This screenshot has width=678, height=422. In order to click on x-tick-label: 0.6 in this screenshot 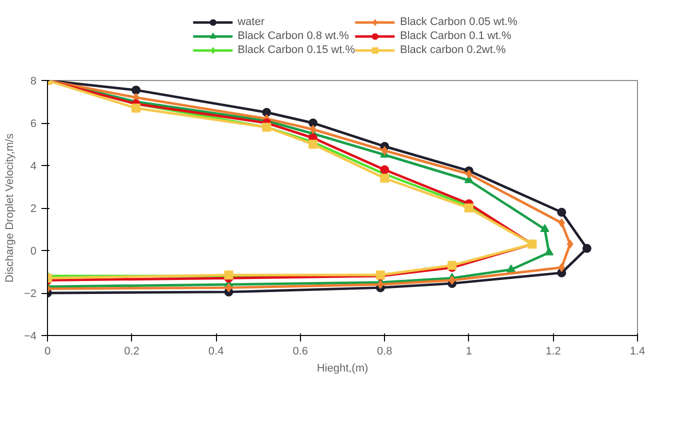, I will do `click(300, 352)`.